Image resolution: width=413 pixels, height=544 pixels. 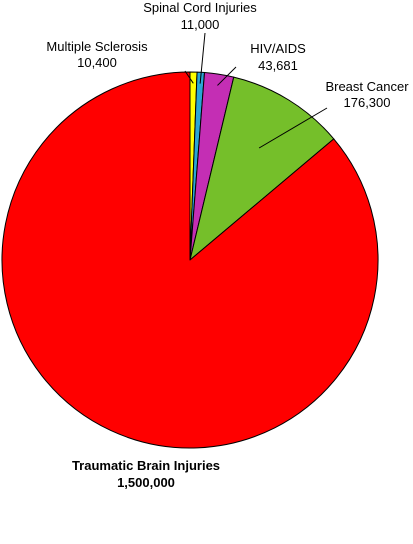 What do you see at coordinates (278, 65) in the screenshot?
I see `label-hiv-aids-value: 43,681` at bounding box center [278, 65].